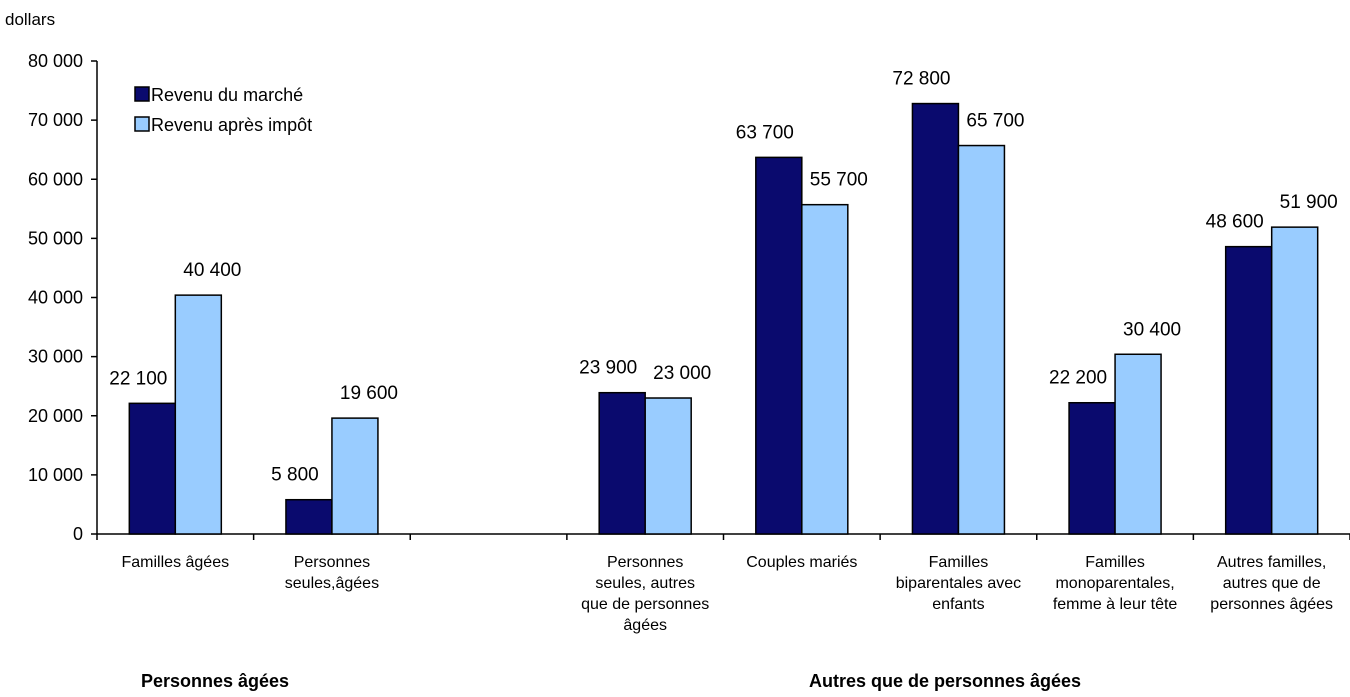  Describe the element at coordinates (55, 61) in the screenshot. I see `y-tick-label: 80 000` at that location.